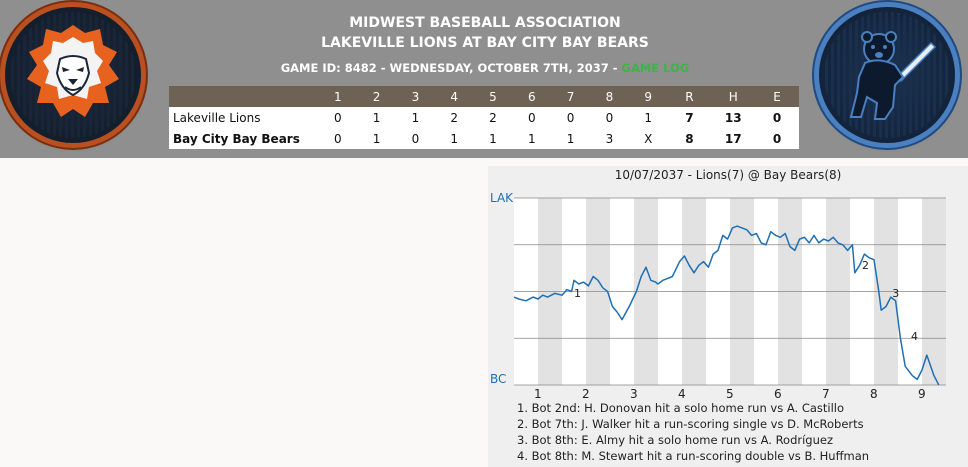 Image resolution: width=968 pixels, height=467 pixels. I want to click on inning-score: X, so click(648, 138).